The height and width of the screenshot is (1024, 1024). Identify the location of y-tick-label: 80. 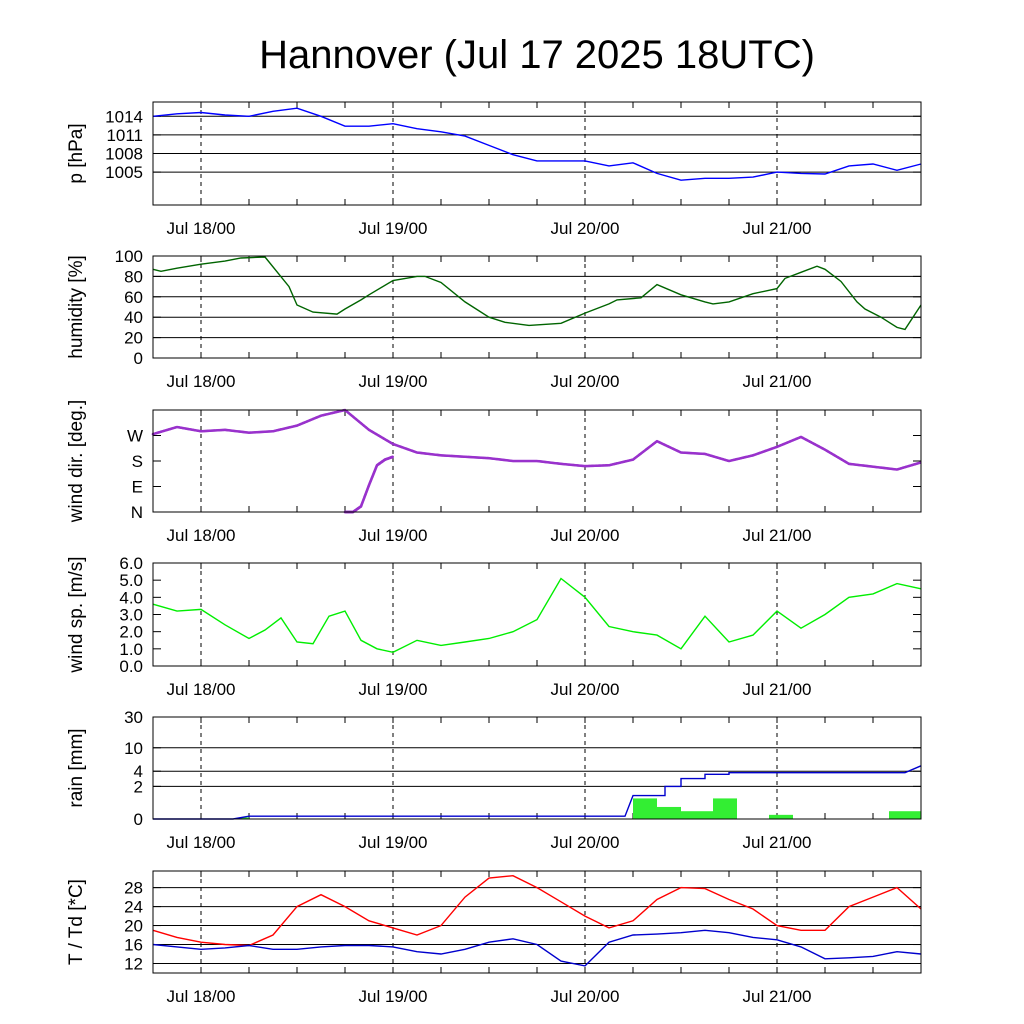
(133, 276).